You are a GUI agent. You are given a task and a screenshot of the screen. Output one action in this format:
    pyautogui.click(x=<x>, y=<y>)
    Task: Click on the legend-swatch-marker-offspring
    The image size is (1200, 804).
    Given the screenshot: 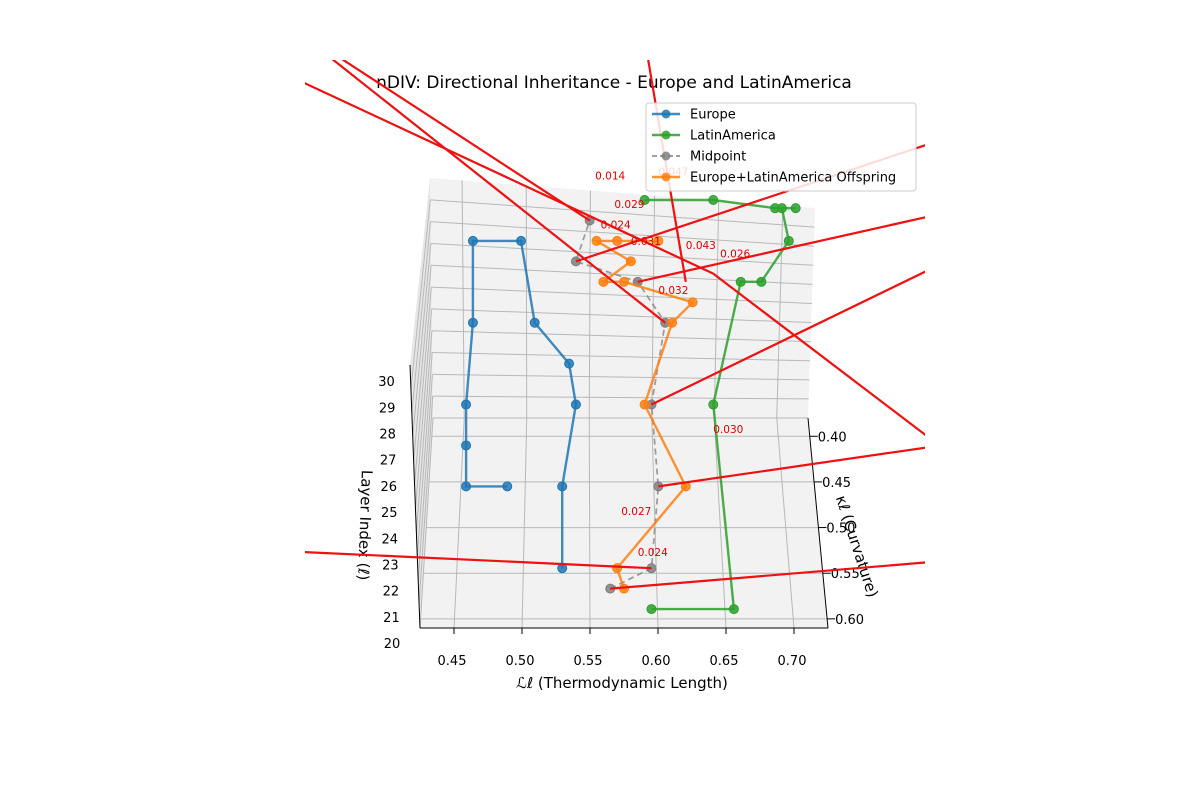 What is the action you would take?
    pyautogui.click(x=666, y=177)
    